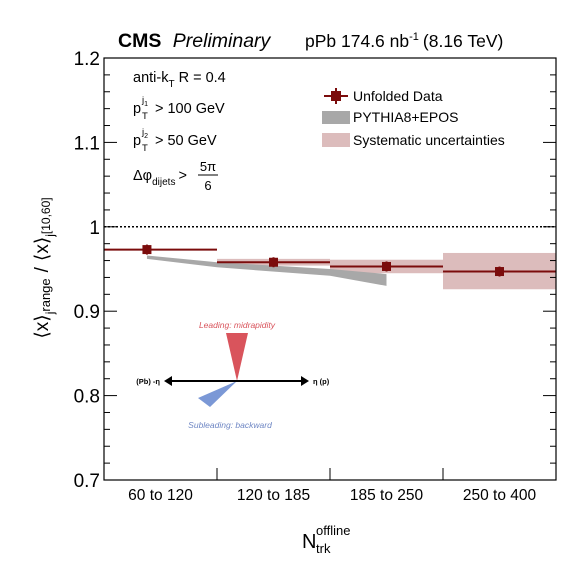  What do you see at coordinates (87, 143) in the screenshot?
I see `y-tick-label: 1.1` at bounding box center [87, 143].